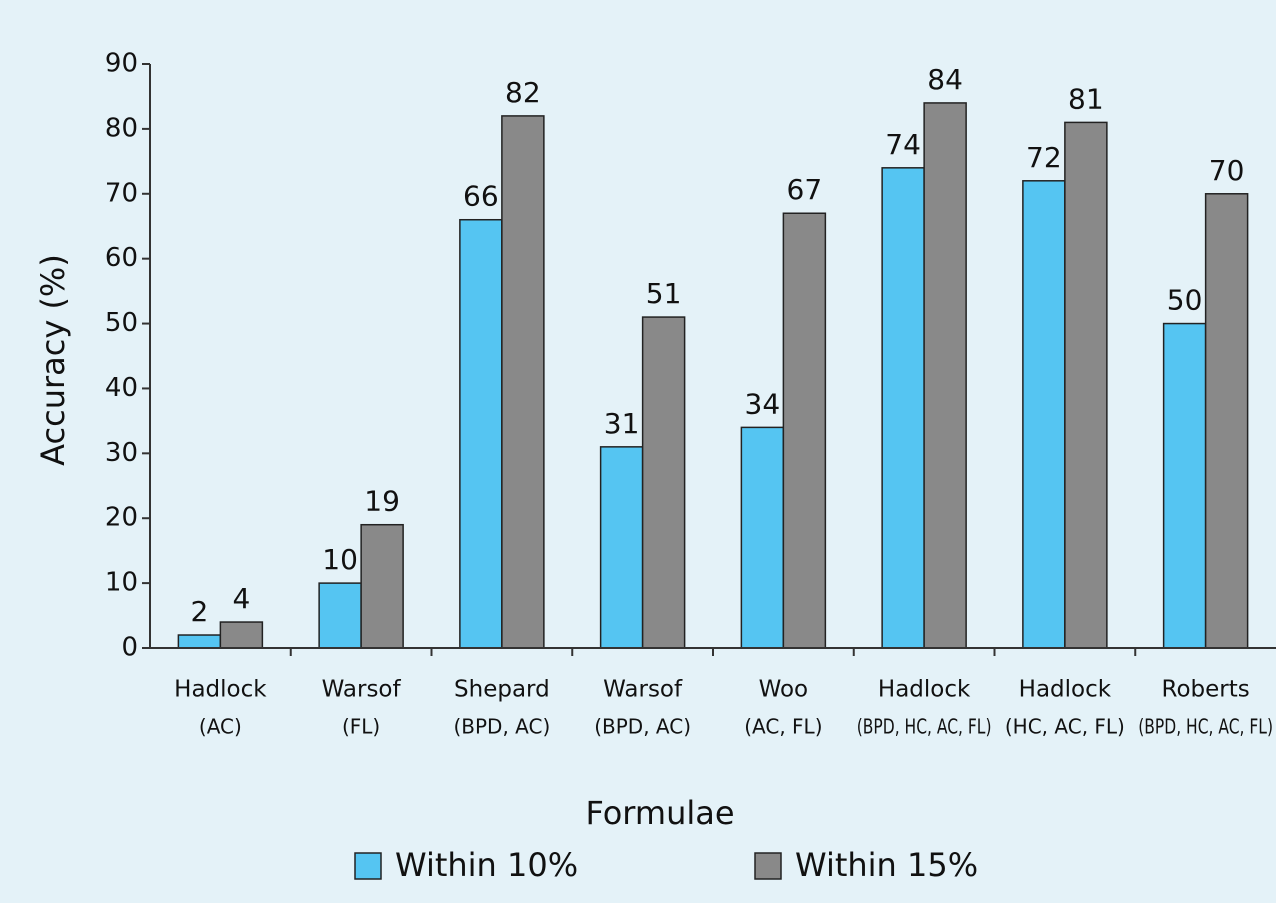 This screenshot has width=1276, height=903. Describe the element at coordinates (361, 727) in the screenshot. I see `x-tick-label: (FL)` at that location.